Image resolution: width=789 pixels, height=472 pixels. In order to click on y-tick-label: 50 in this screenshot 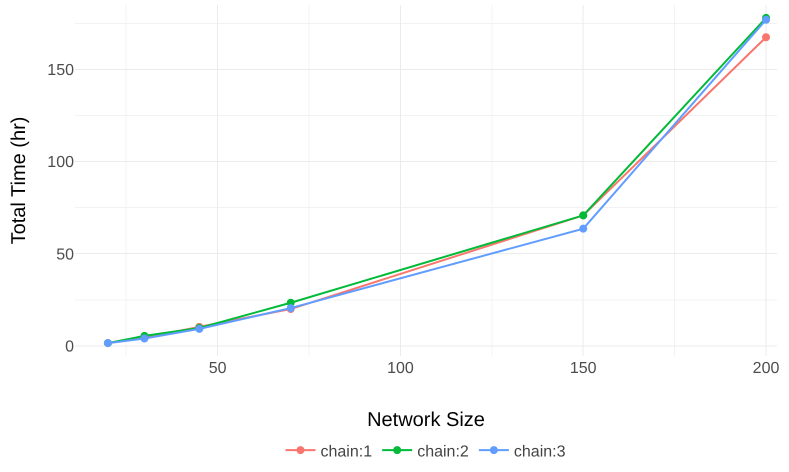, I will do `click(65, 255)`.